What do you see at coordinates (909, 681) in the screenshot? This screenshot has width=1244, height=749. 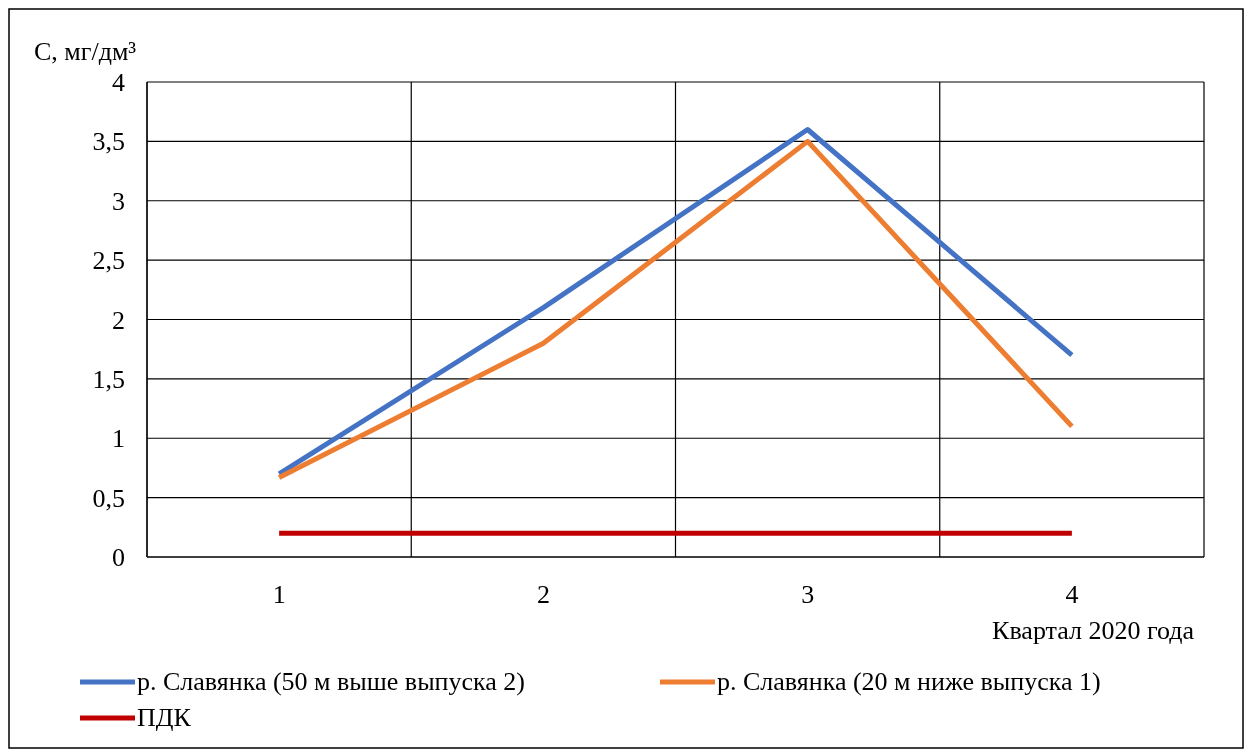 I see `legend-label: р. Славянка (20 м ниже выпуска 1)` at bounding box center [909, 681].